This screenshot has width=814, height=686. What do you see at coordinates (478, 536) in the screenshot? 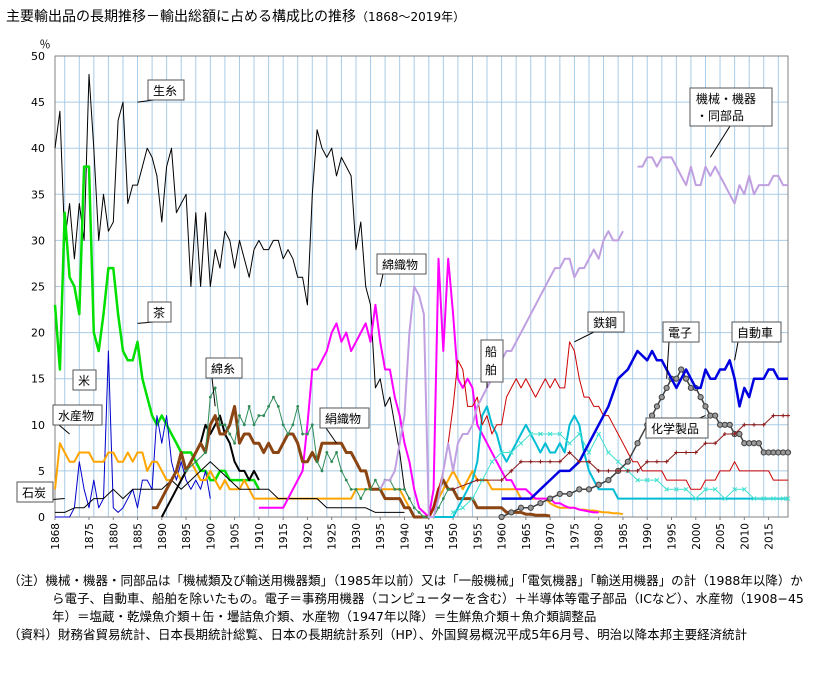
I see `x-tick-label: 1955` at bounding box center [478, 536].